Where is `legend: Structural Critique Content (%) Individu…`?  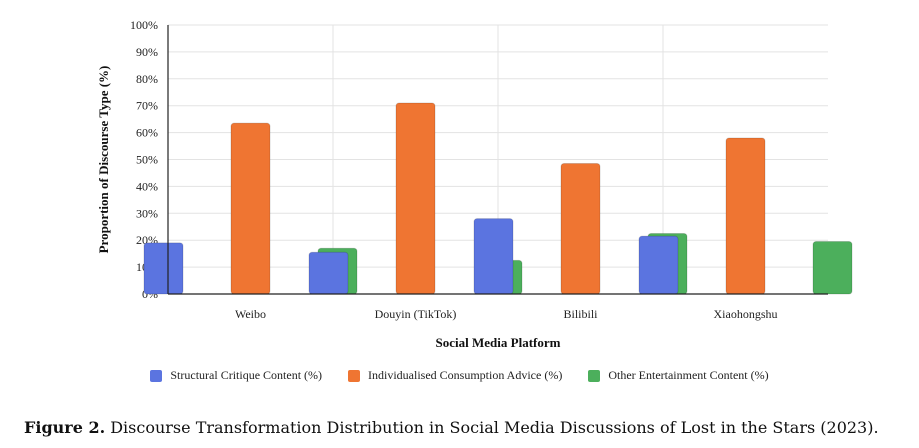
legend: Structural Critique Content (%) Individu… is located at coordinates (459, 375).